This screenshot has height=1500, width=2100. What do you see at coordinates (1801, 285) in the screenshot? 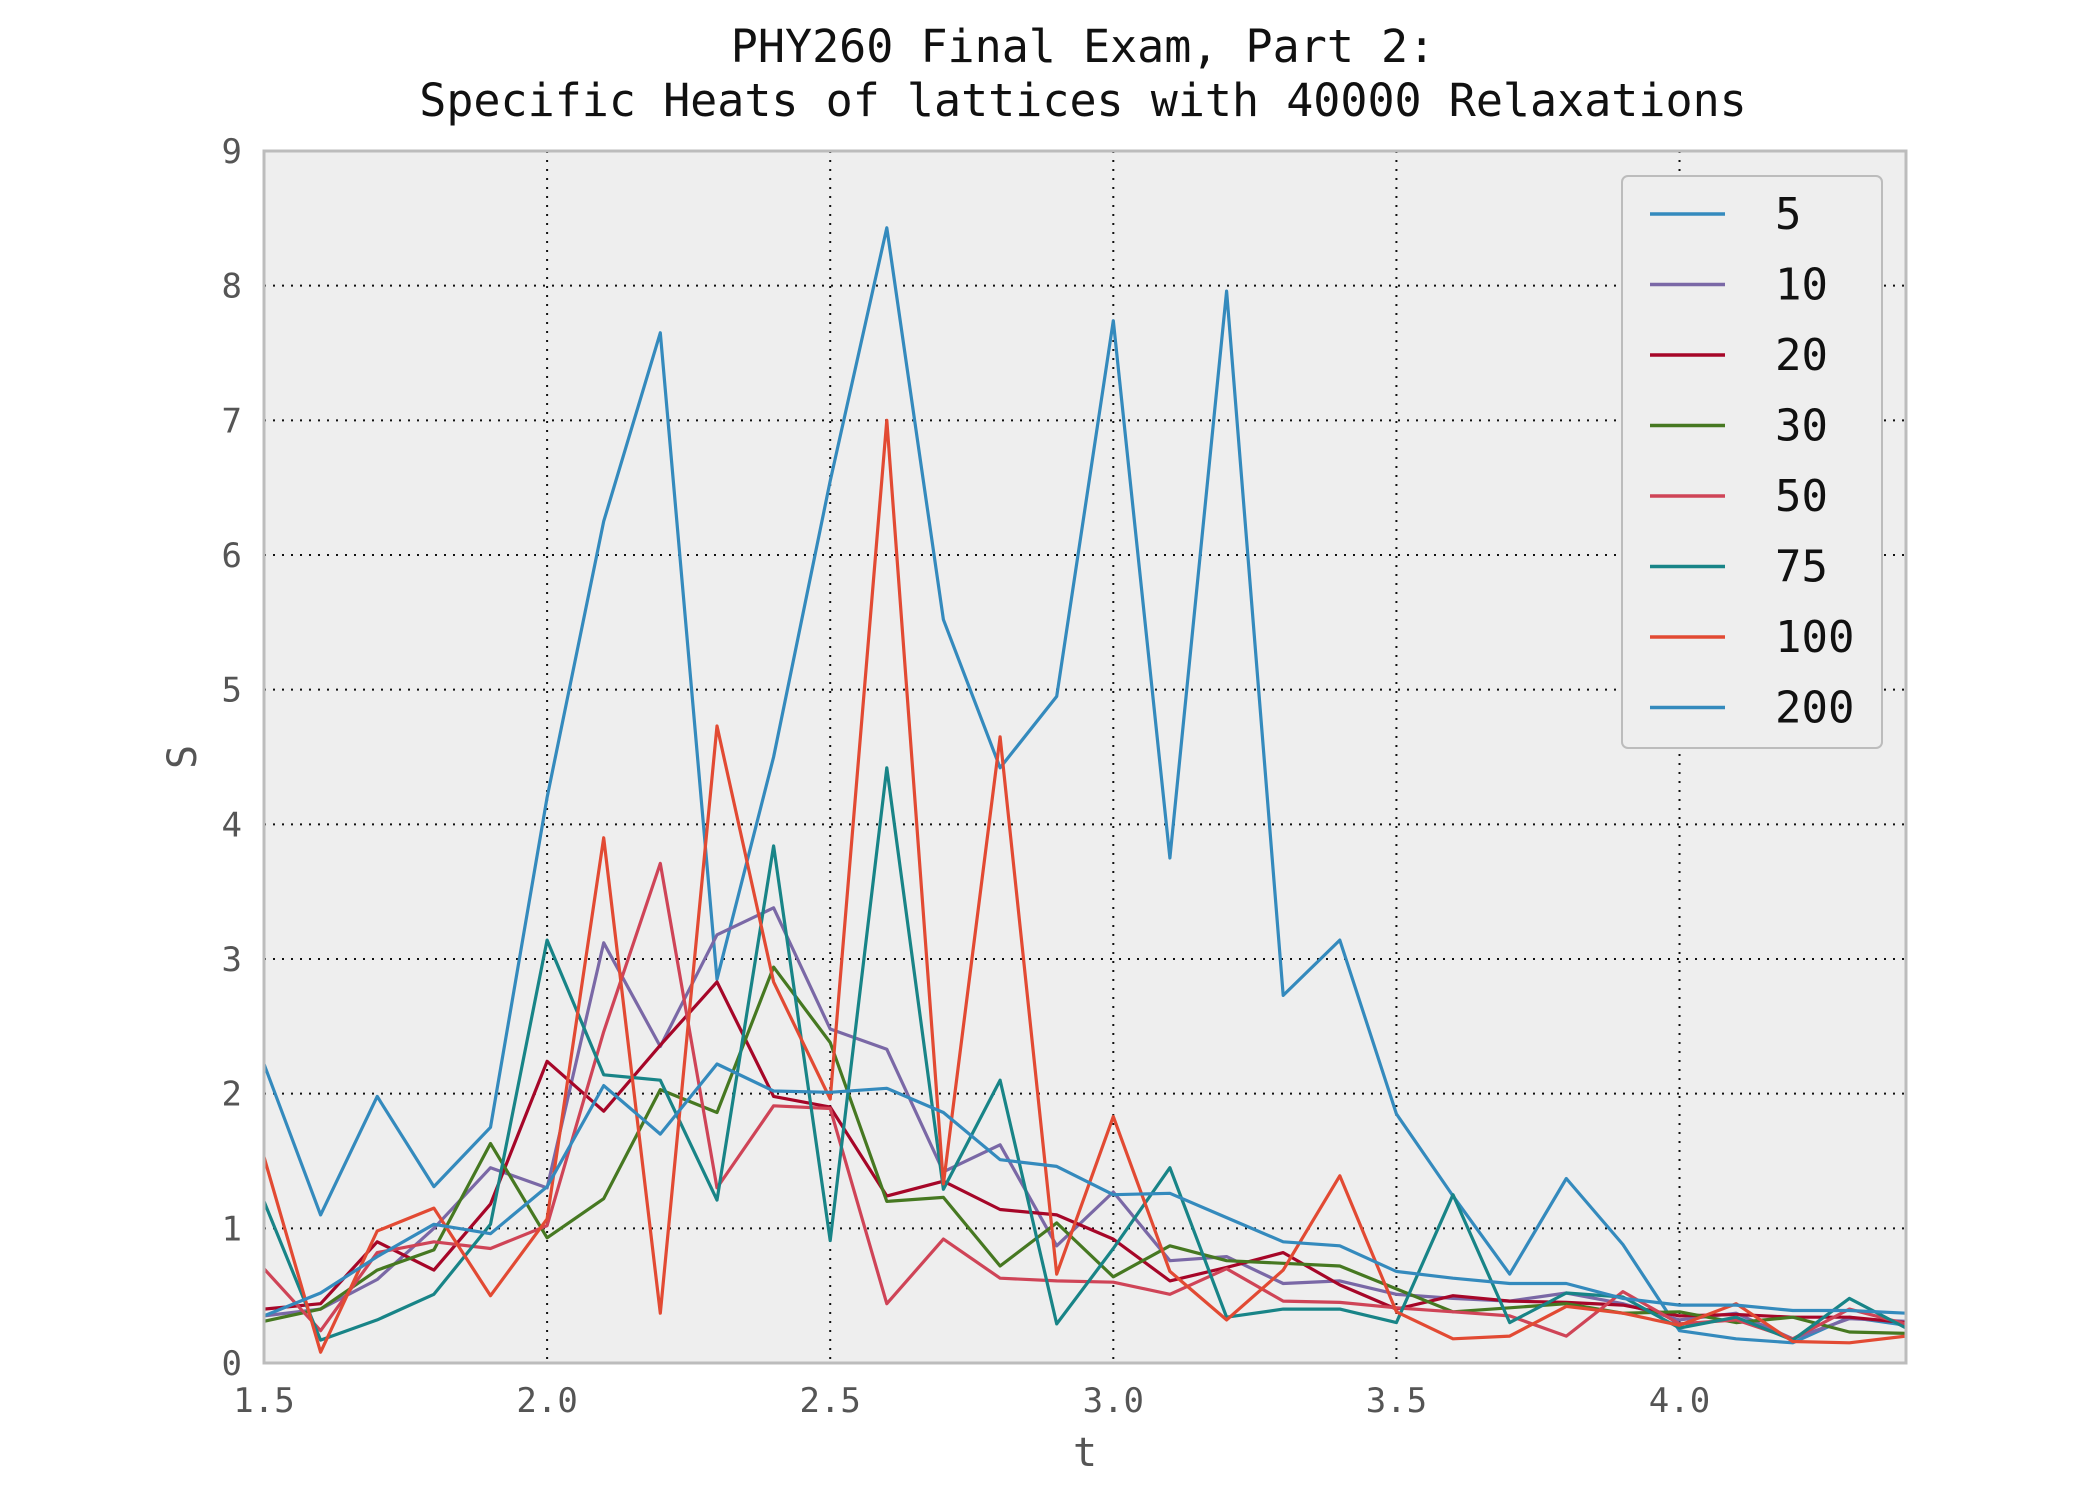
I see `legend-label: 10` at bounding box center [1801, 285].